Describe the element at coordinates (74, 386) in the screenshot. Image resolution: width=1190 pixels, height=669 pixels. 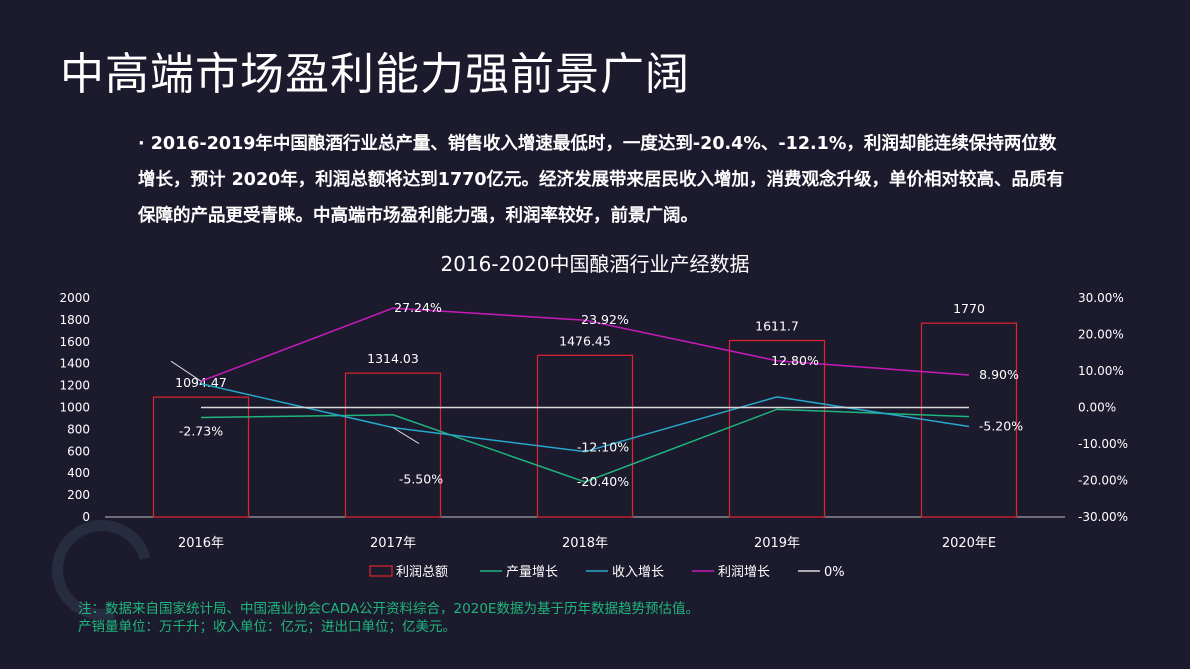
I see `y-left-tick-label: 1200` at that location.